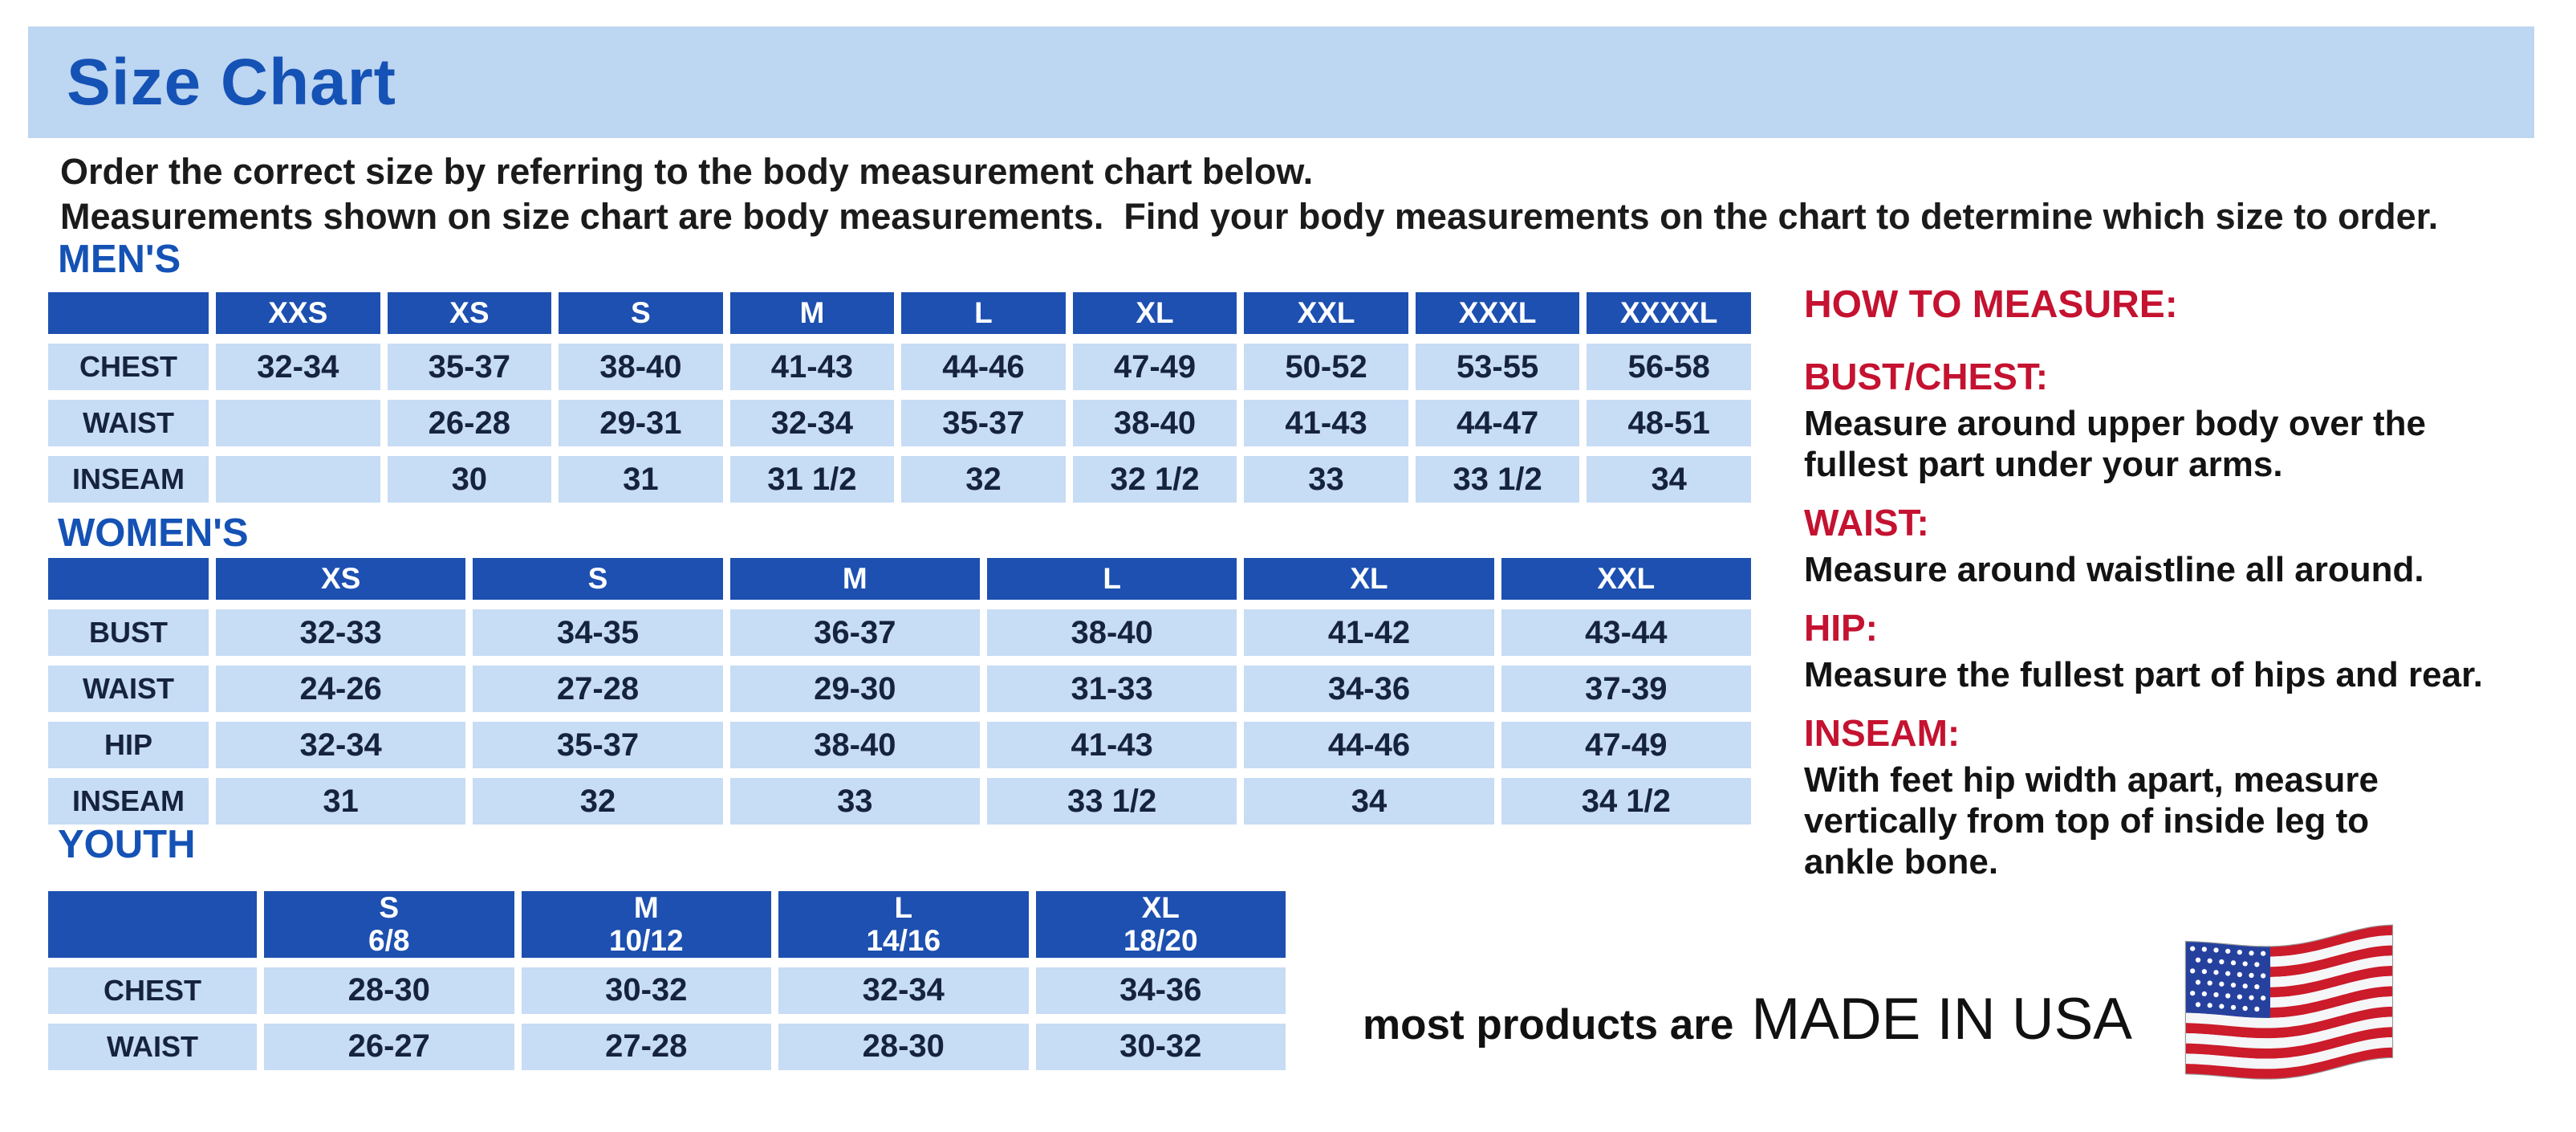 This screenshot has width=2576, height=1132. I want to click on size-value-cell: 34 1/2, so click(1626, 801).